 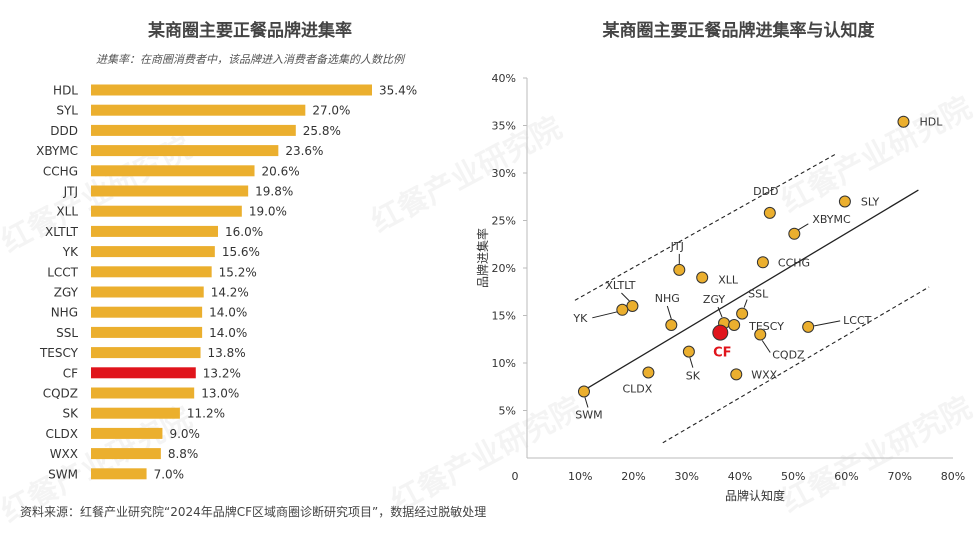 What do you see at coordinates (70, 252) in the screenshot?
I see `bar-category-label: YK` at bounding box center [70, 252].